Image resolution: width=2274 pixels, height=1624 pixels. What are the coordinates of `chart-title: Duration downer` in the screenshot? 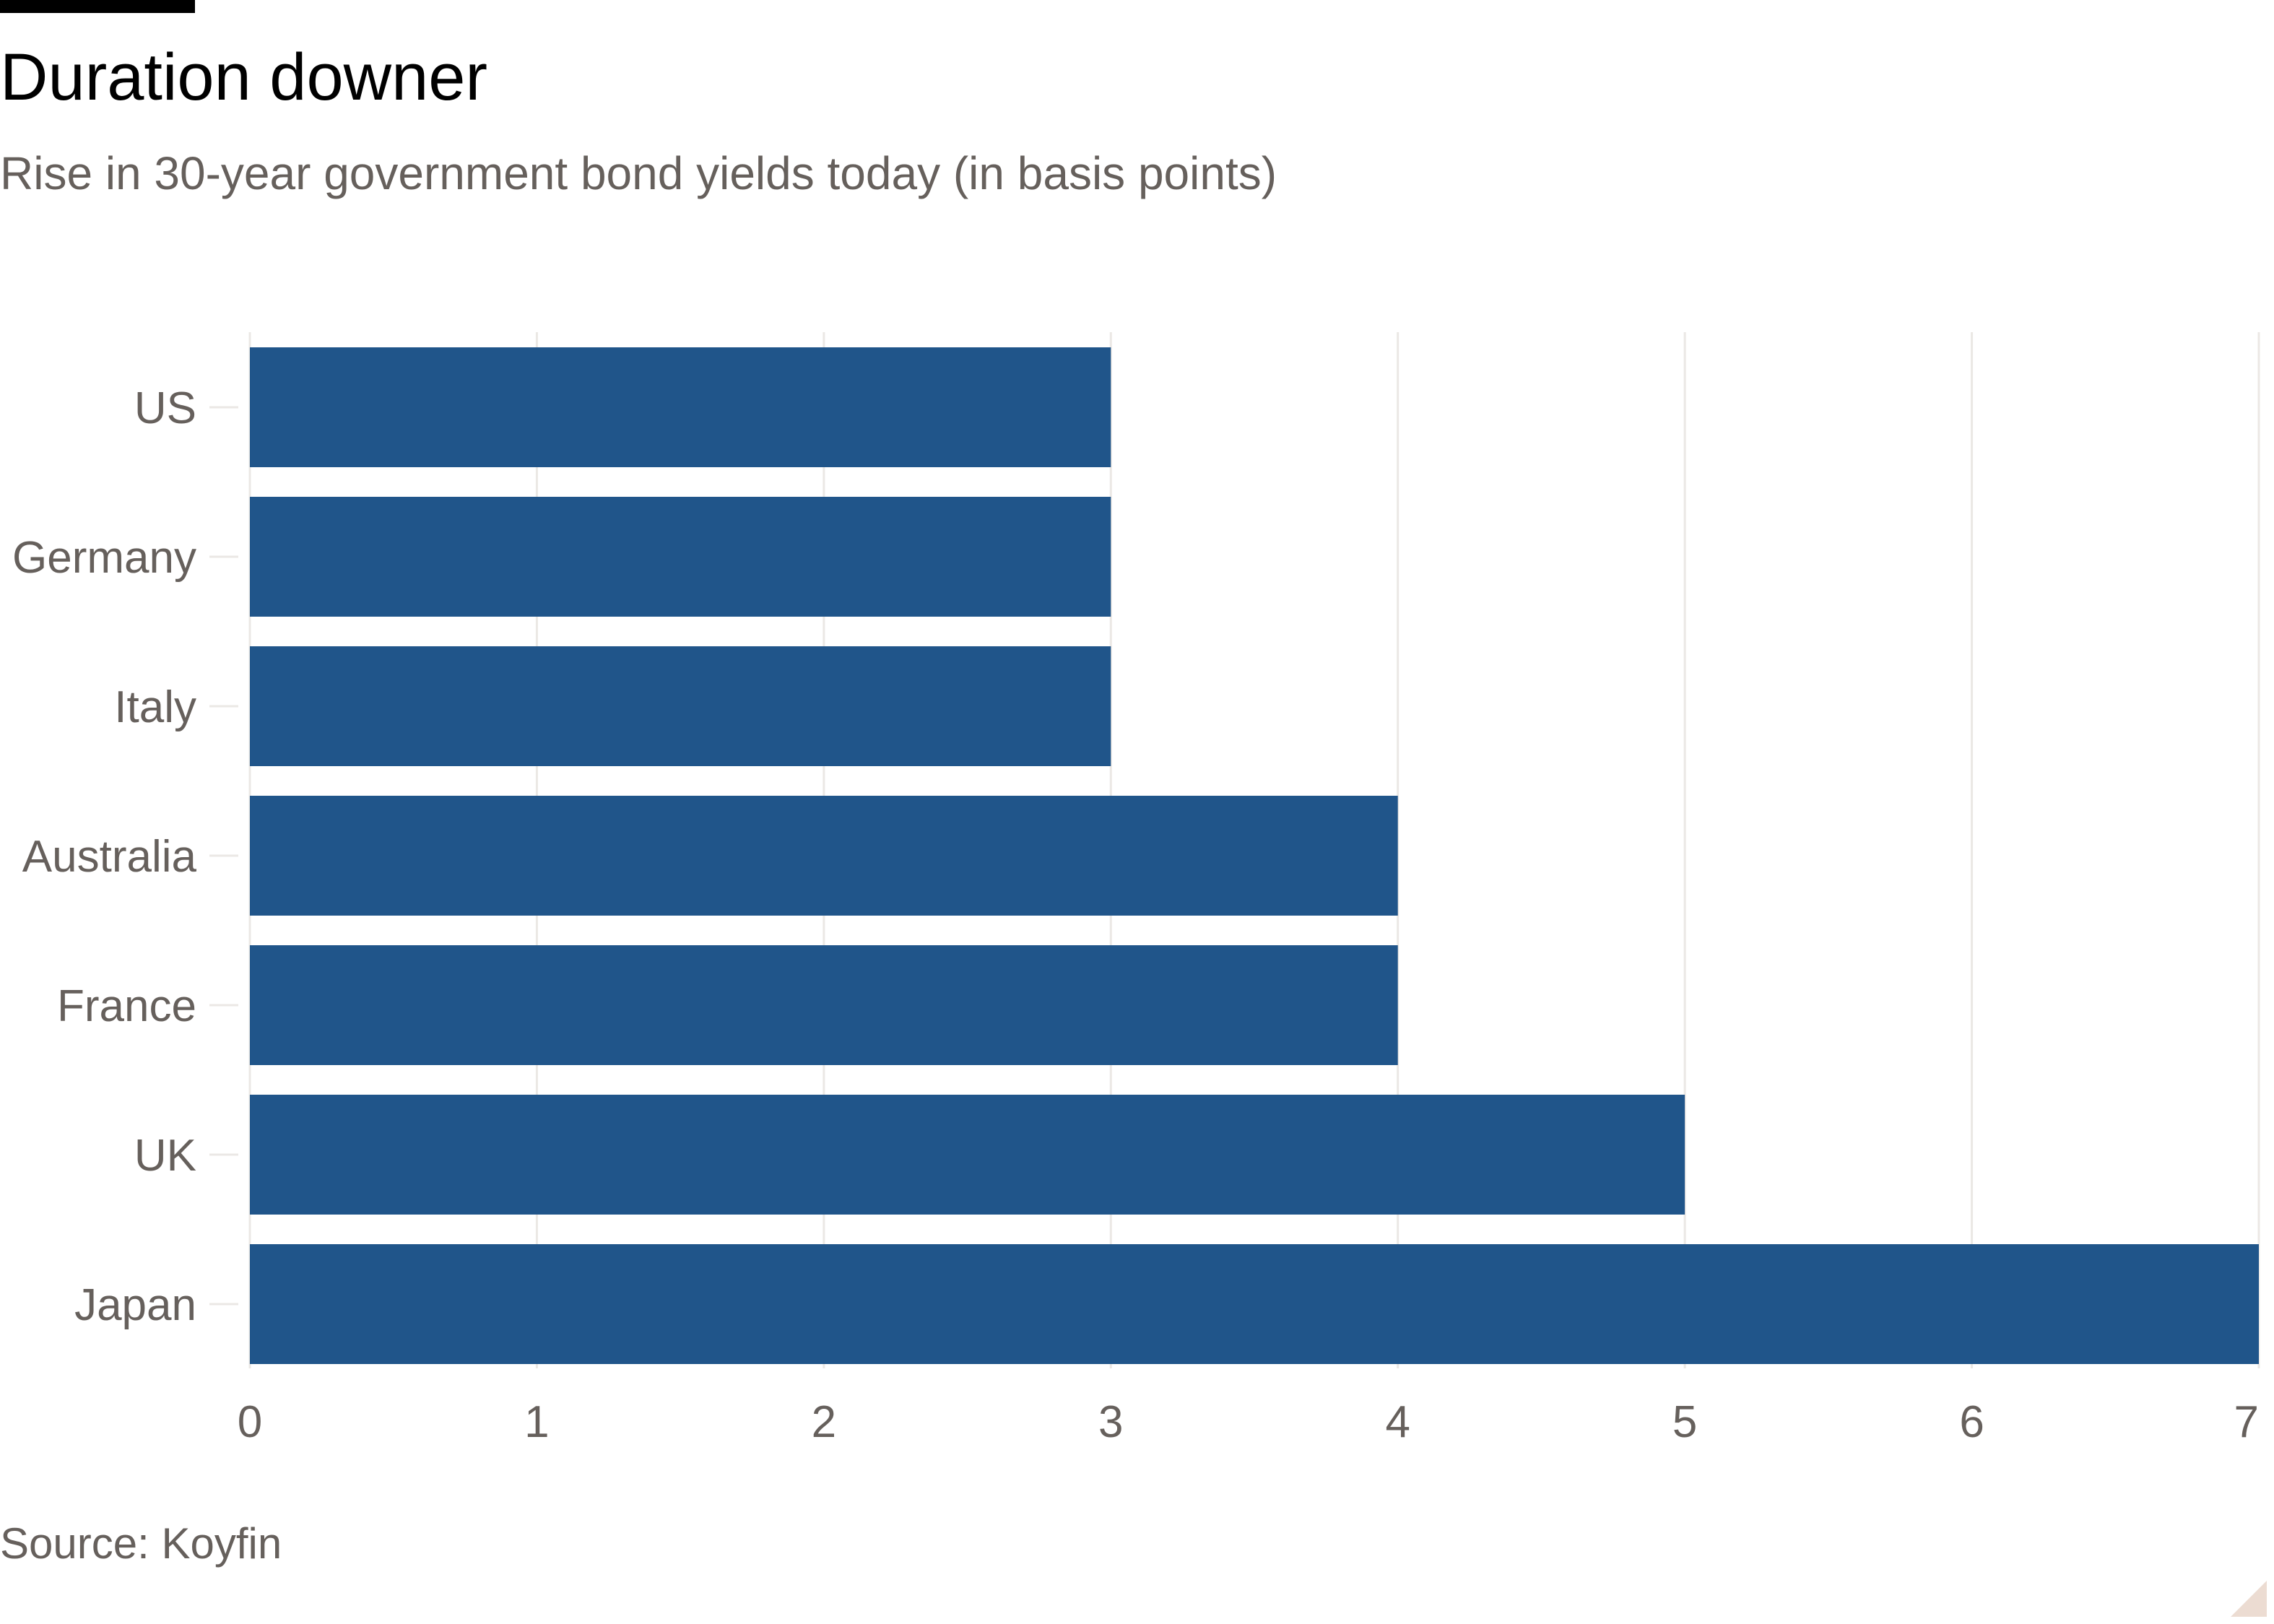 It's located at (244, 77).